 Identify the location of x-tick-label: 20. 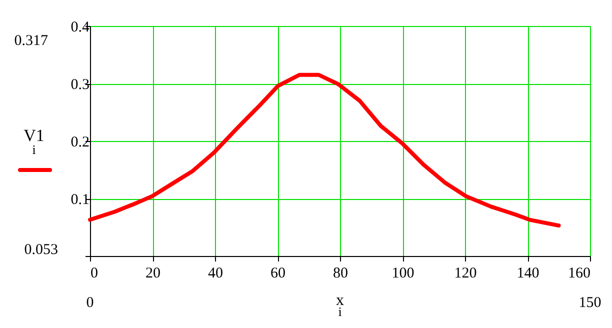
(153, 274).